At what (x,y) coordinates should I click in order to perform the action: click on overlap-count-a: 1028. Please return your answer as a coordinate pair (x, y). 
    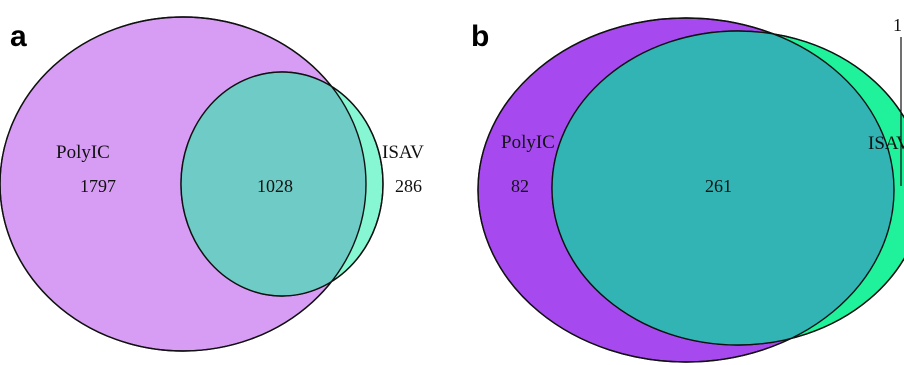
    Looking at the image, I should click on (275, 186).